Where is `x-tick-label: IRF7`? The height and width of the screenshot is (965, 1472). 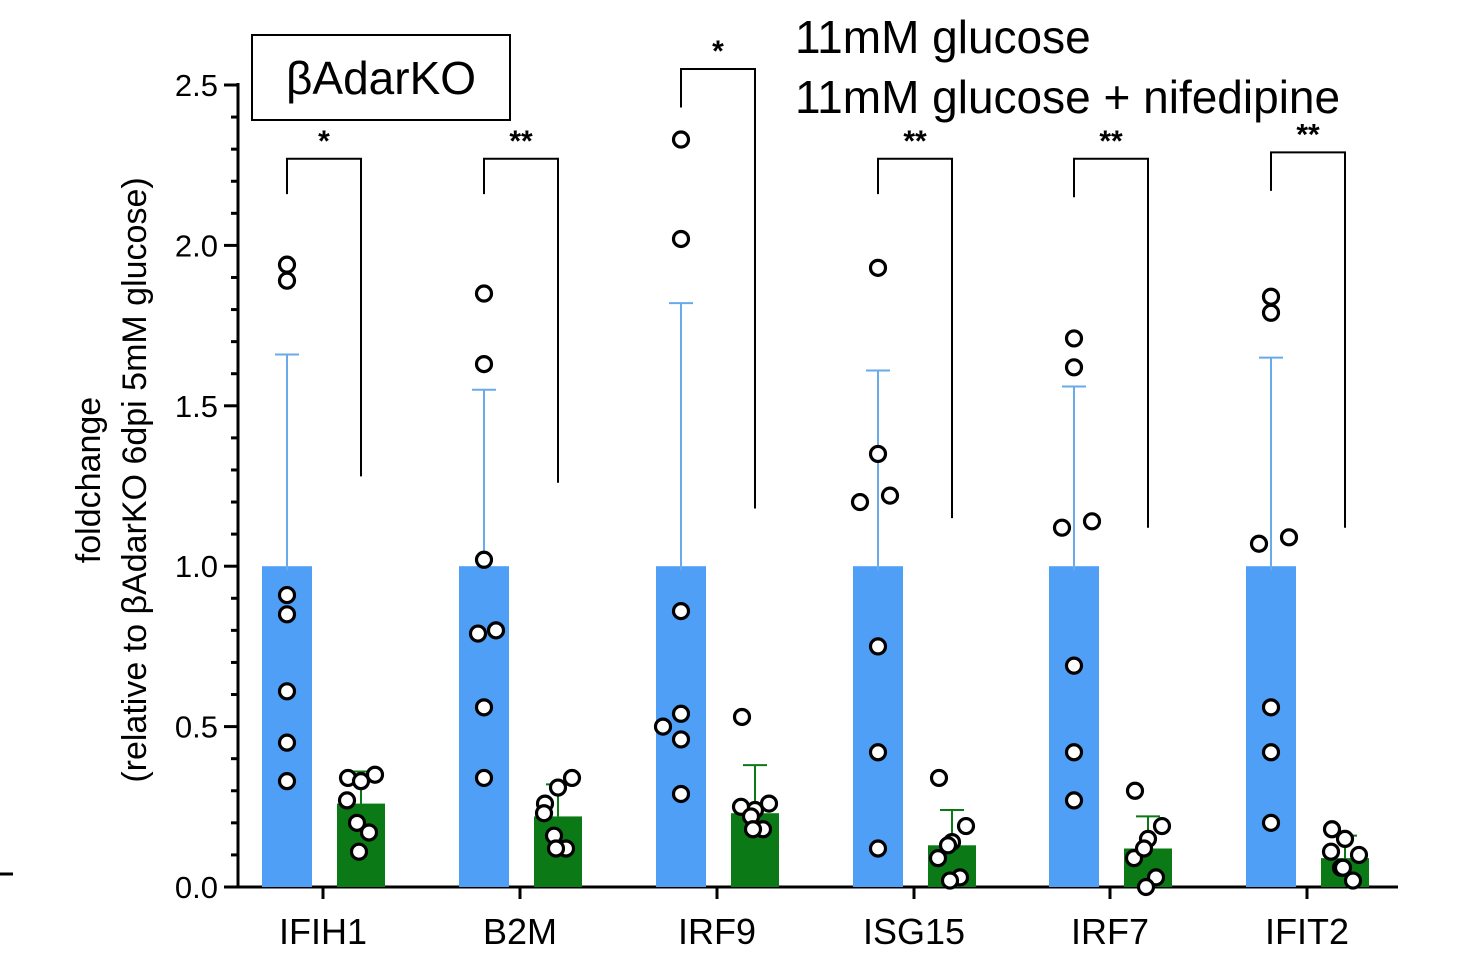
x-tick-label: IRF7 is located at coordinates (1110, 931).